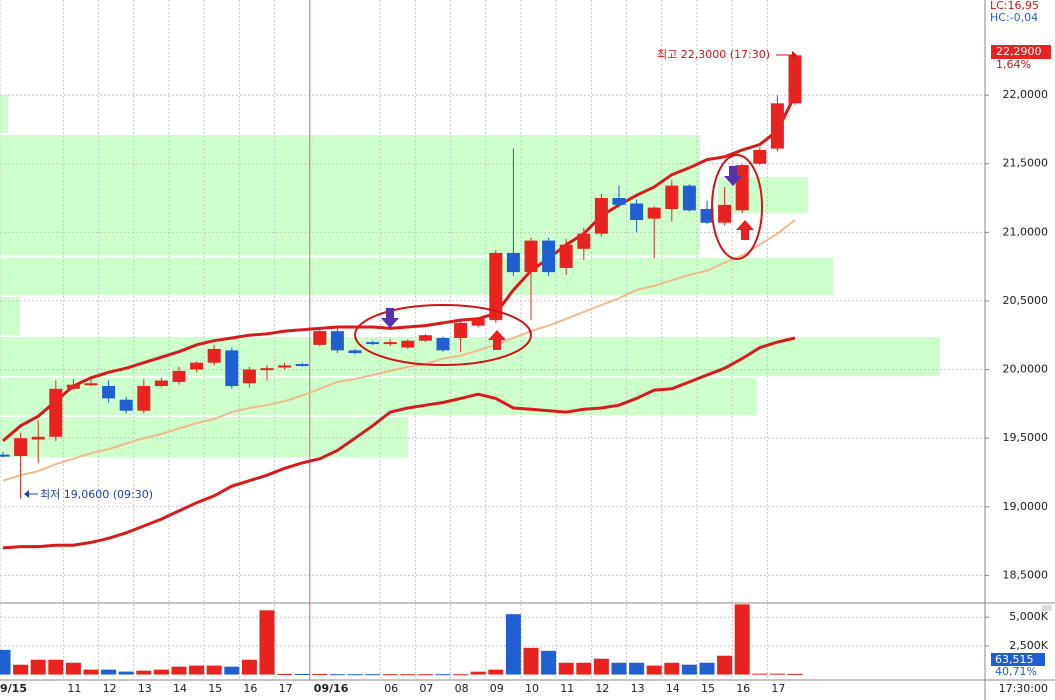  Describe the element at coordinates (1028, 645) in the screenshot. I see `volume-tick-label: 2,500K` at that location.